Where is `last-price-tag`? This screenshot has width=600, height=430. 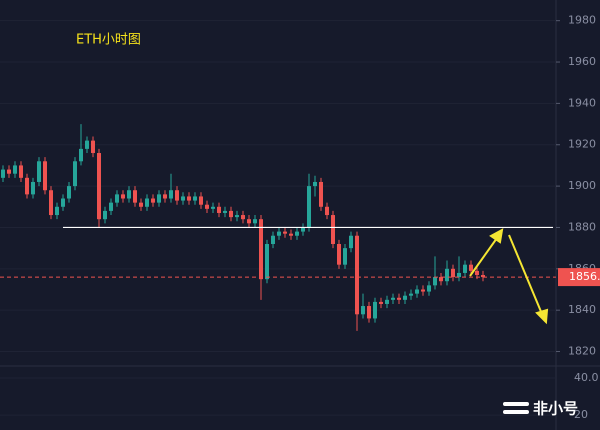
last-price-tag is located at coordinates (579, 277).